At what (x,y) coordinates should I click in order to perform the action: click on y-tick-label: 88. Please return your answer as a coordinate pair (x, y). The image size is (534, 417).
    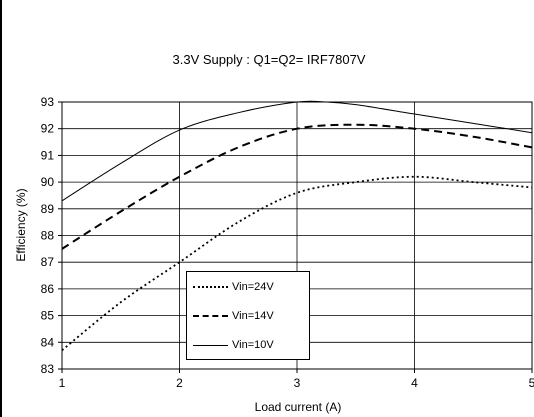
    Looking at the image, I should click on (48, 236).